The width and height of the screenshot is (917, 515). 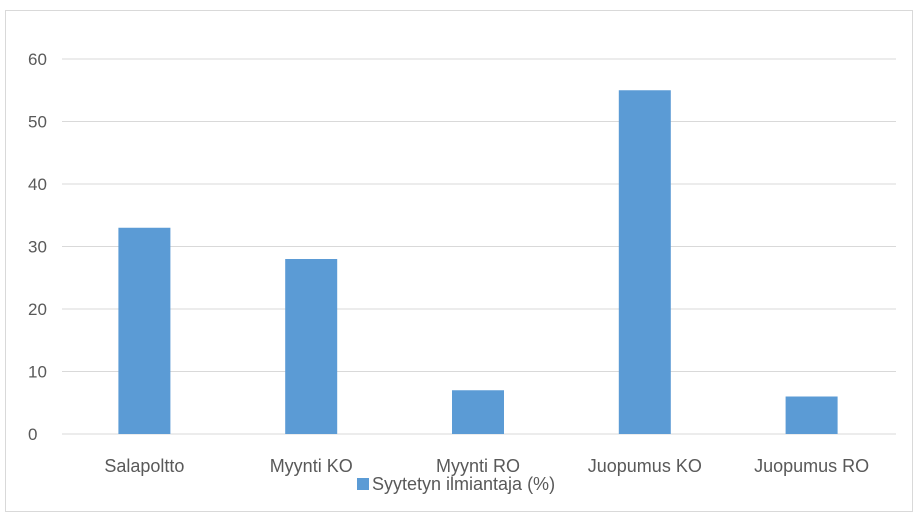 I want to click on bar-myynti-ko, so click(x=311, y=346).